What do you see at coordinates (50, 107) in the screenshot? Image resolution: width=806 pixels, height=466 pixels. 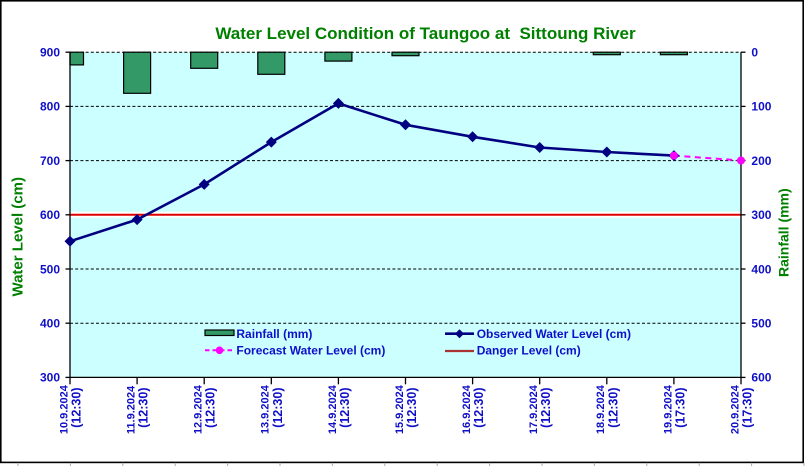 I see `svg-text: 800` at bounding box center [50, 107].